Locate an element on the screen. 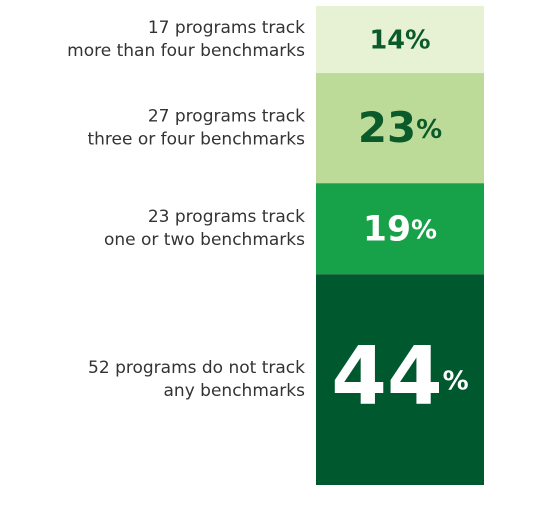 This screenshot has height=513, width=539. value-number: 14 is located at coordinates (387, 41).